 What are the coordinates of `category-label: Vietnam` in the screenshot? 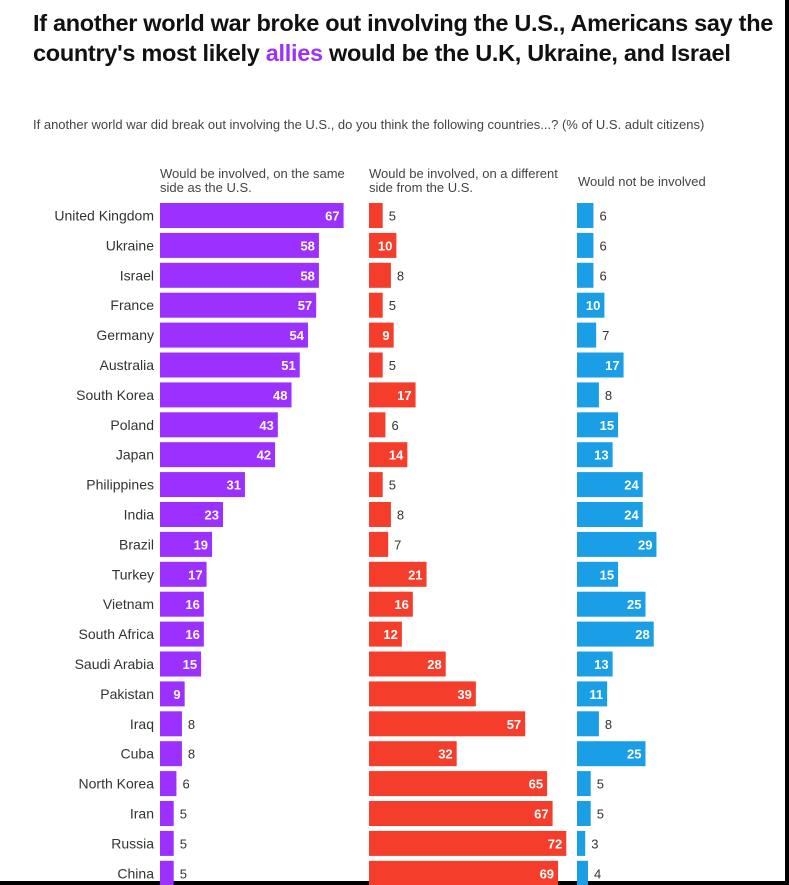 It's located at (128, 604).